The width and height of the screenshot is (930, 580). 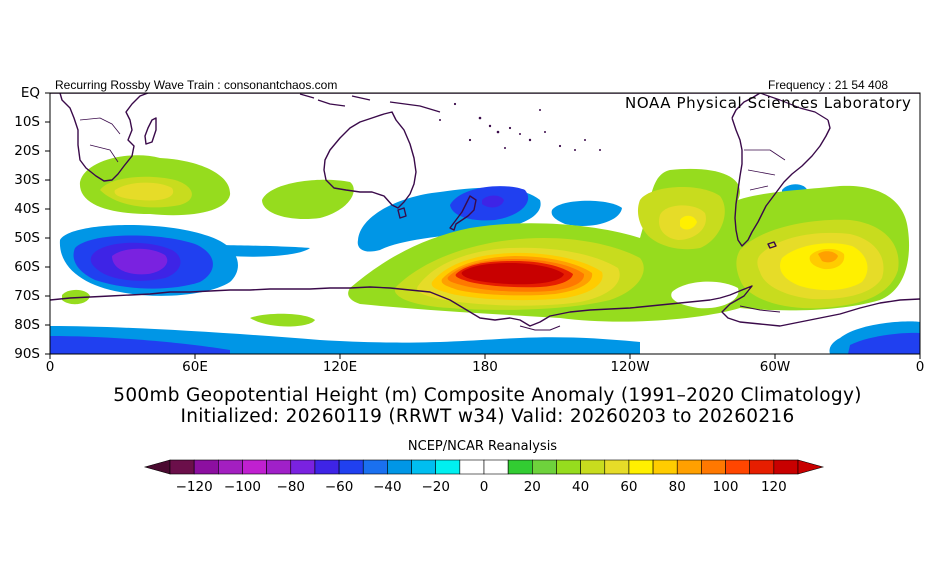 I want to click on colorbar-arrow-right, so click(x=811, y=467).